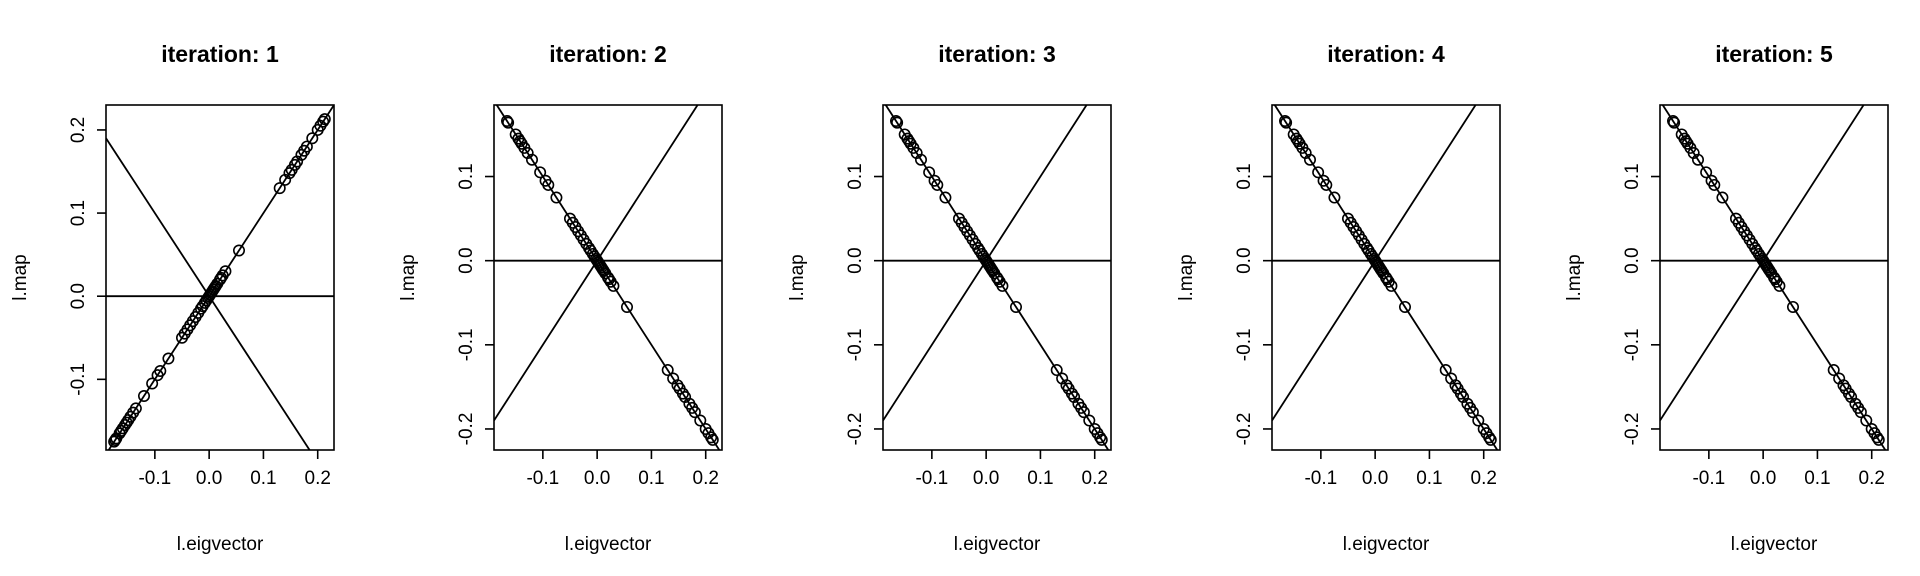  What do you see at coordinates (608, 54) in the screenshot?
I see `panel-title: iteration: 2` at bounding box center [608, 54].